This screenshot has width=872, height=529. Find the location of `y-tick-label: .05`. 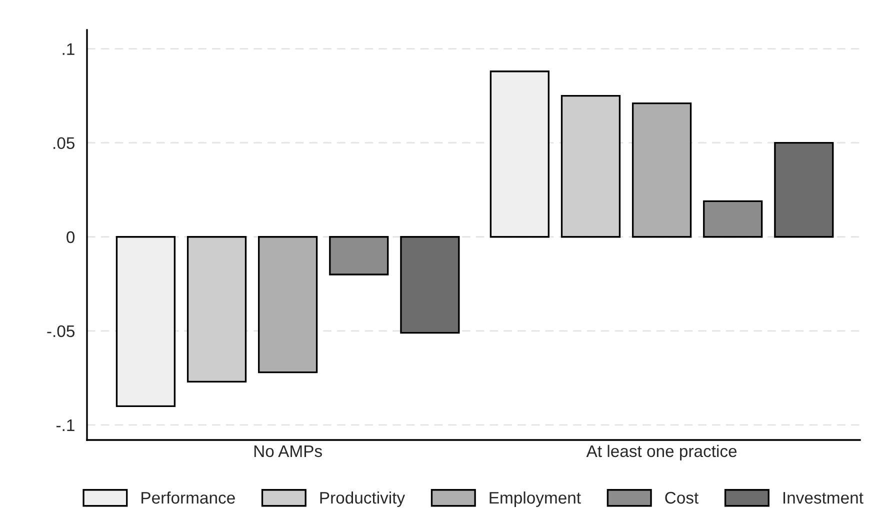

y-tick-label: .05 is located at coordinates (64, 143).